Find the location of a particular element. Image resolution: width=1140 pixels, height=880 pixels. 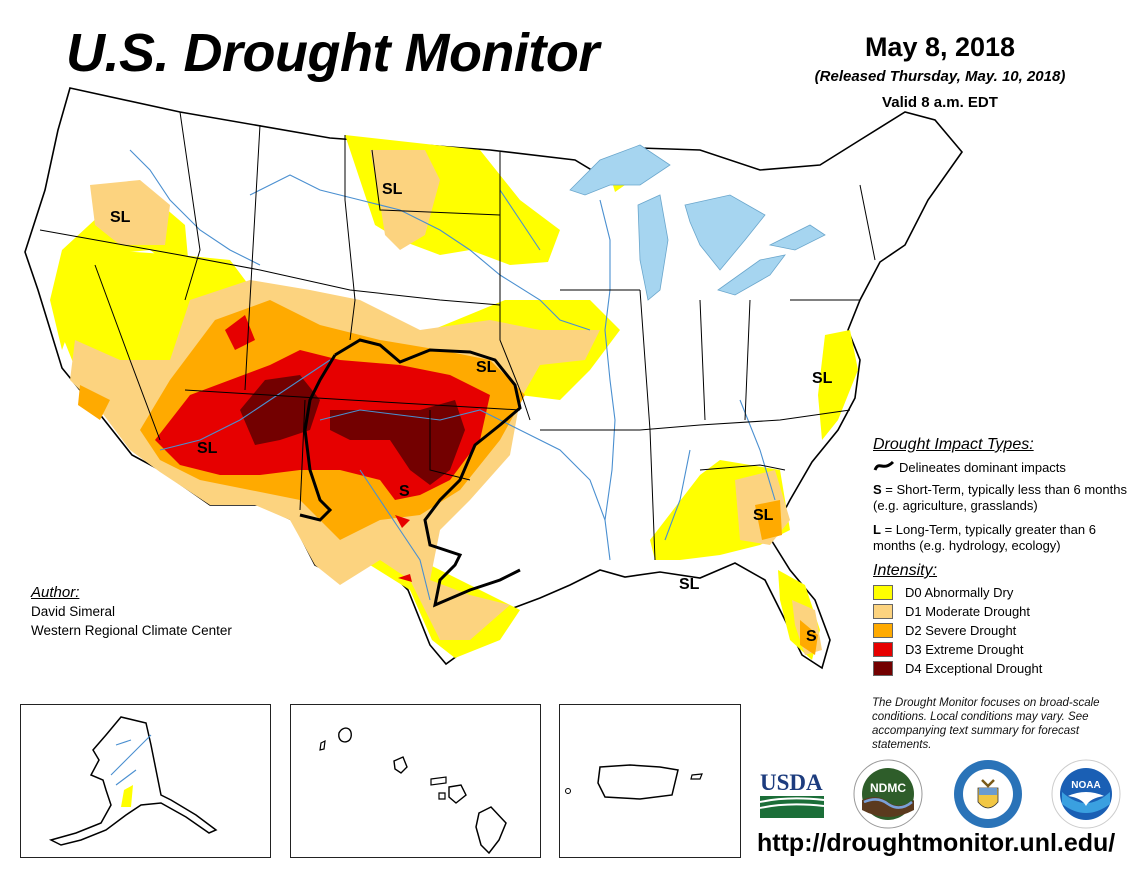

d3-swatch is located at coordinates (883, 649).